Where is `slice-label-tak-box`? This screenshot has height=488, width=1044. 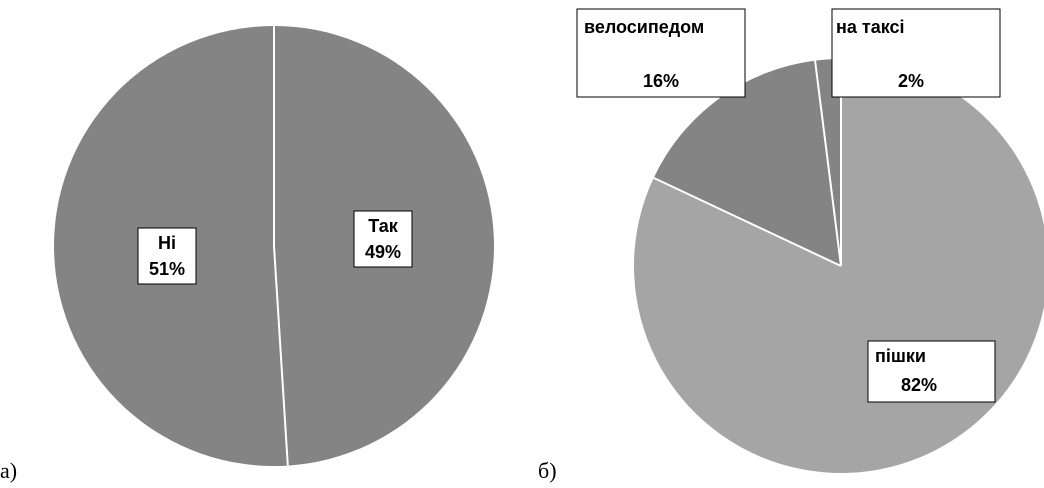 slice-label-tak-box is located at coordinates (383, 239).